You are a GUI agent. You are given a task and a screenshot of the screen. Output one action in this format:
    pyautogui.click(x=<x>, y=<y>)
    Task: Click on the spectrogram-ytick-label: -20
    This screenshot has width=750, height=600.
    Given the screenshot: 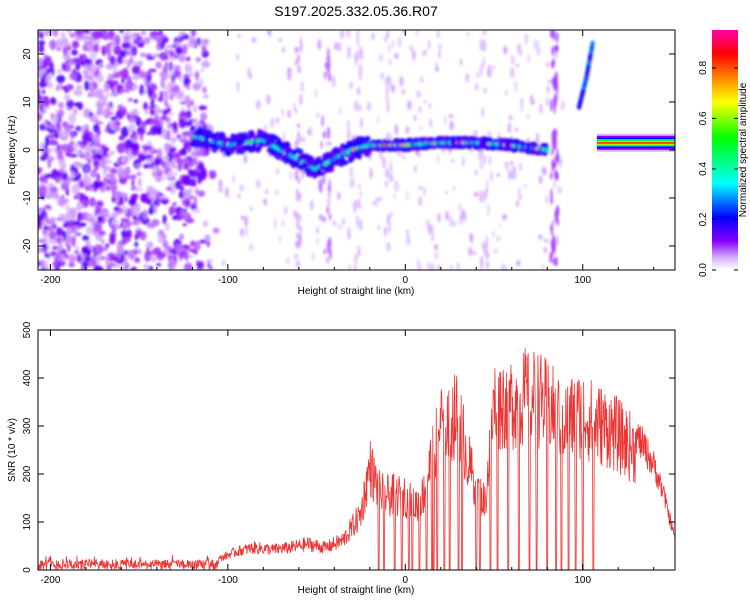 What is the action you would take?
    pyautogui.click(x=27, y=245)
    